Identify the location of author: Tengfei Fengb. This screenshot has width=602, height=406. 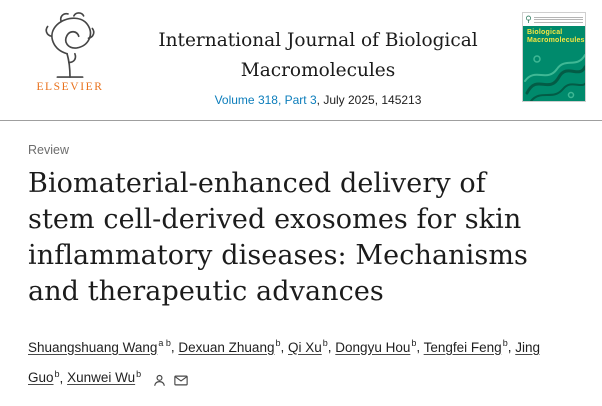
(465, 346).